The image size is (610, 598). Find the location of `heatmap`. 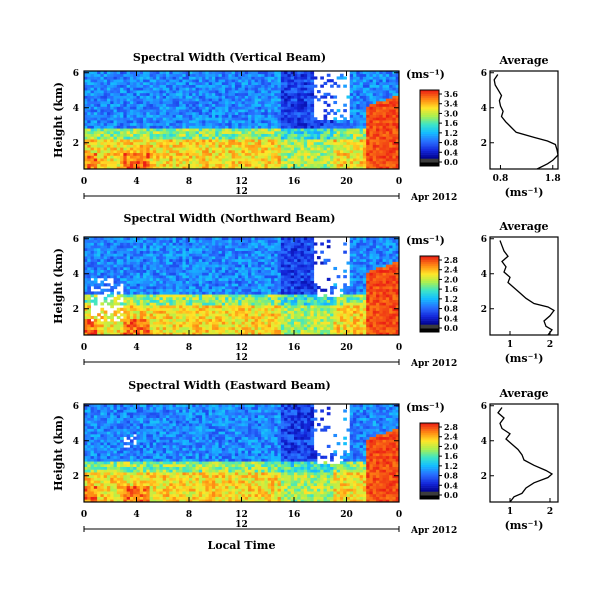

heatmap is located at coordinates (242, 120).